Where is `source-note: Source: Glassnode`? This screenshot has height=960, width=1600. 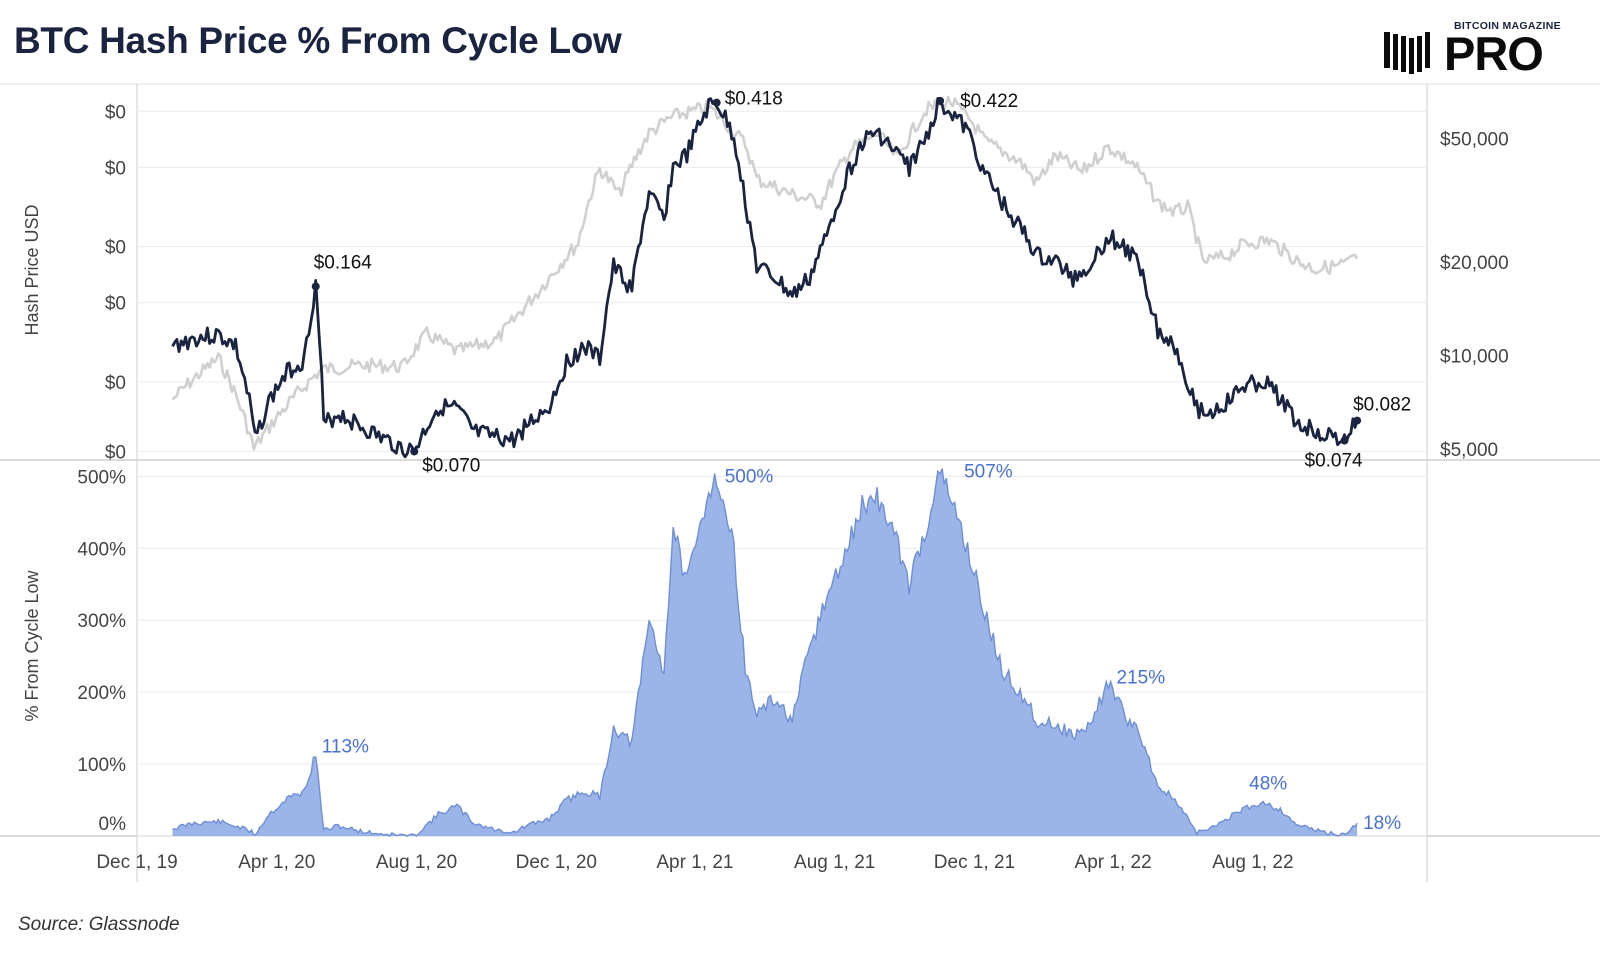 source-note: Source: Glassnode is located at coordinates (99, 924).